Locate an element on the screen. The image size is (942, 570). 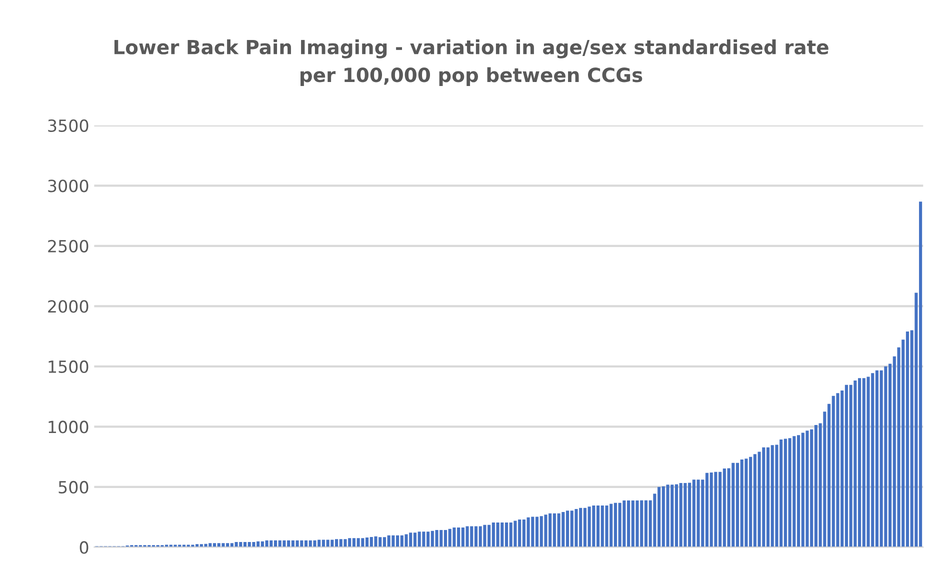
y-tick-label: 1000 is located at coordinates (68, 427).